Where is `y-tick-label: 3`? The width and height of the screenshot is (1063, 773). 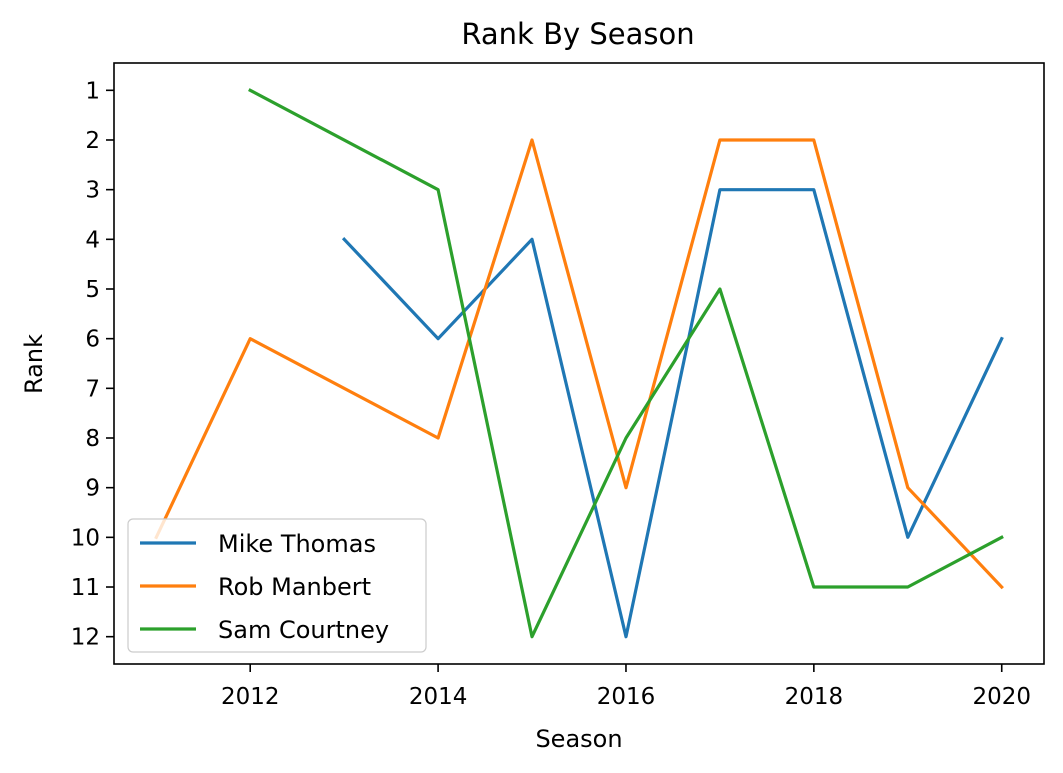 y-tick-label: 3 is located at coordinates (92, 191).